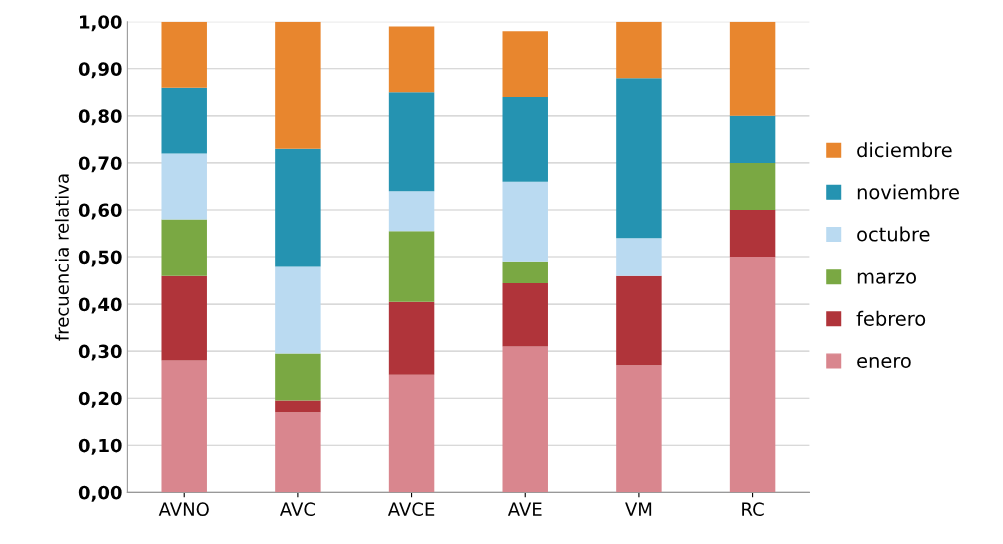 The height and width of the screenshot is (544, 1003). Describe the element at coordinates (100, 164) in the screenshot. I see `y-tick-label: 0,70` at that location.